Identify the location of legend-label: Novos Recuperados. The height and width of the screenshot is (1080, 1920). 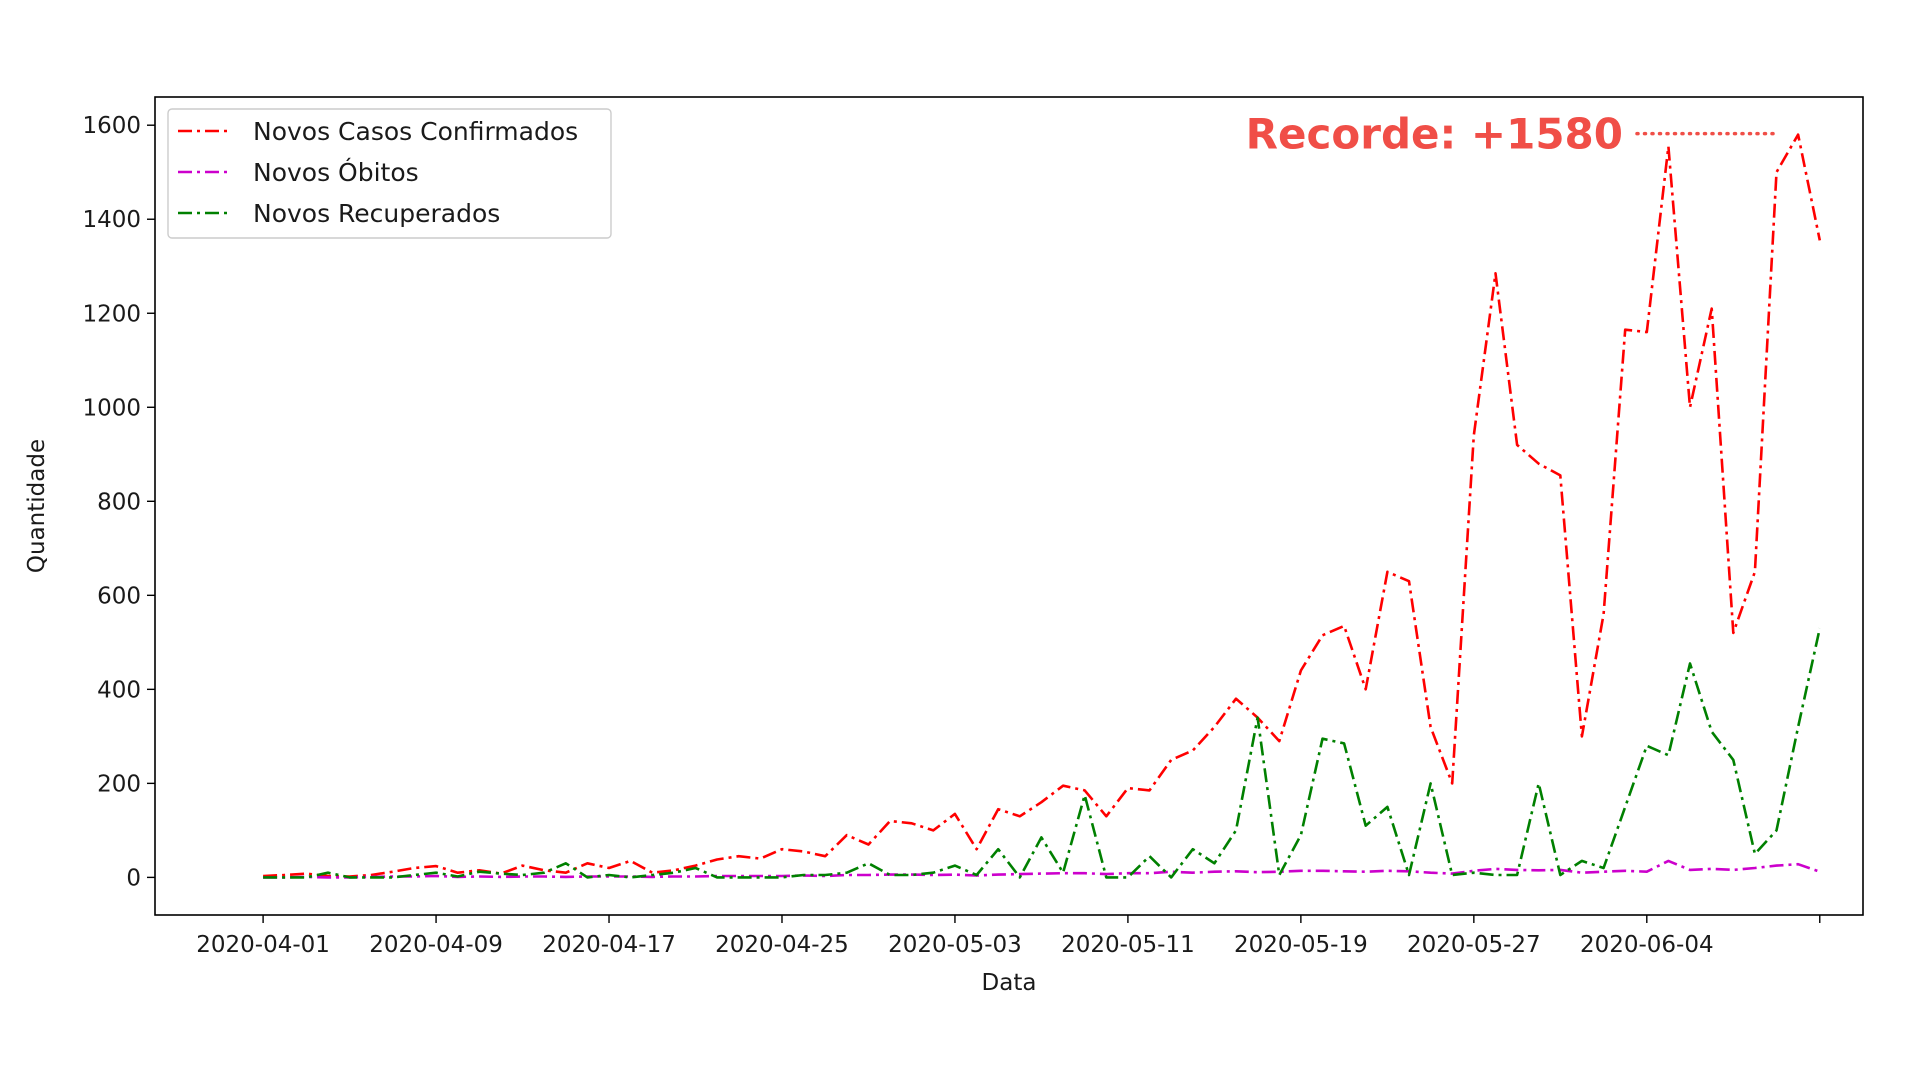
(376, 213).